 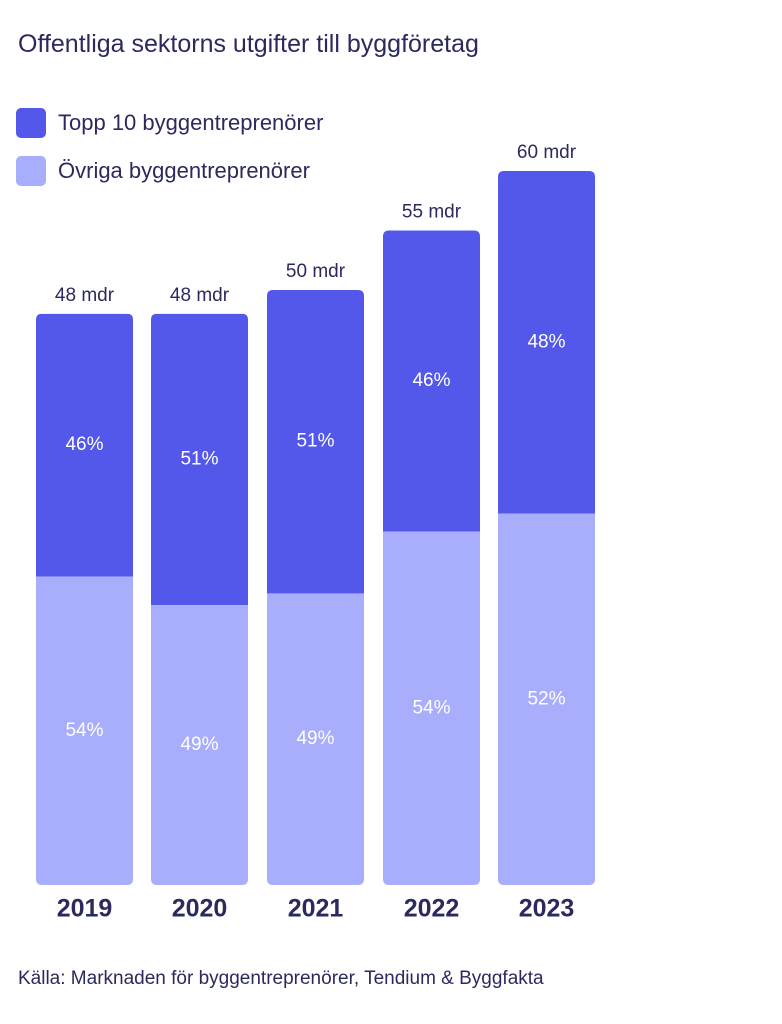 I want to click on data-label-ovriga-2021: 49%, so click(x=315, y=738).